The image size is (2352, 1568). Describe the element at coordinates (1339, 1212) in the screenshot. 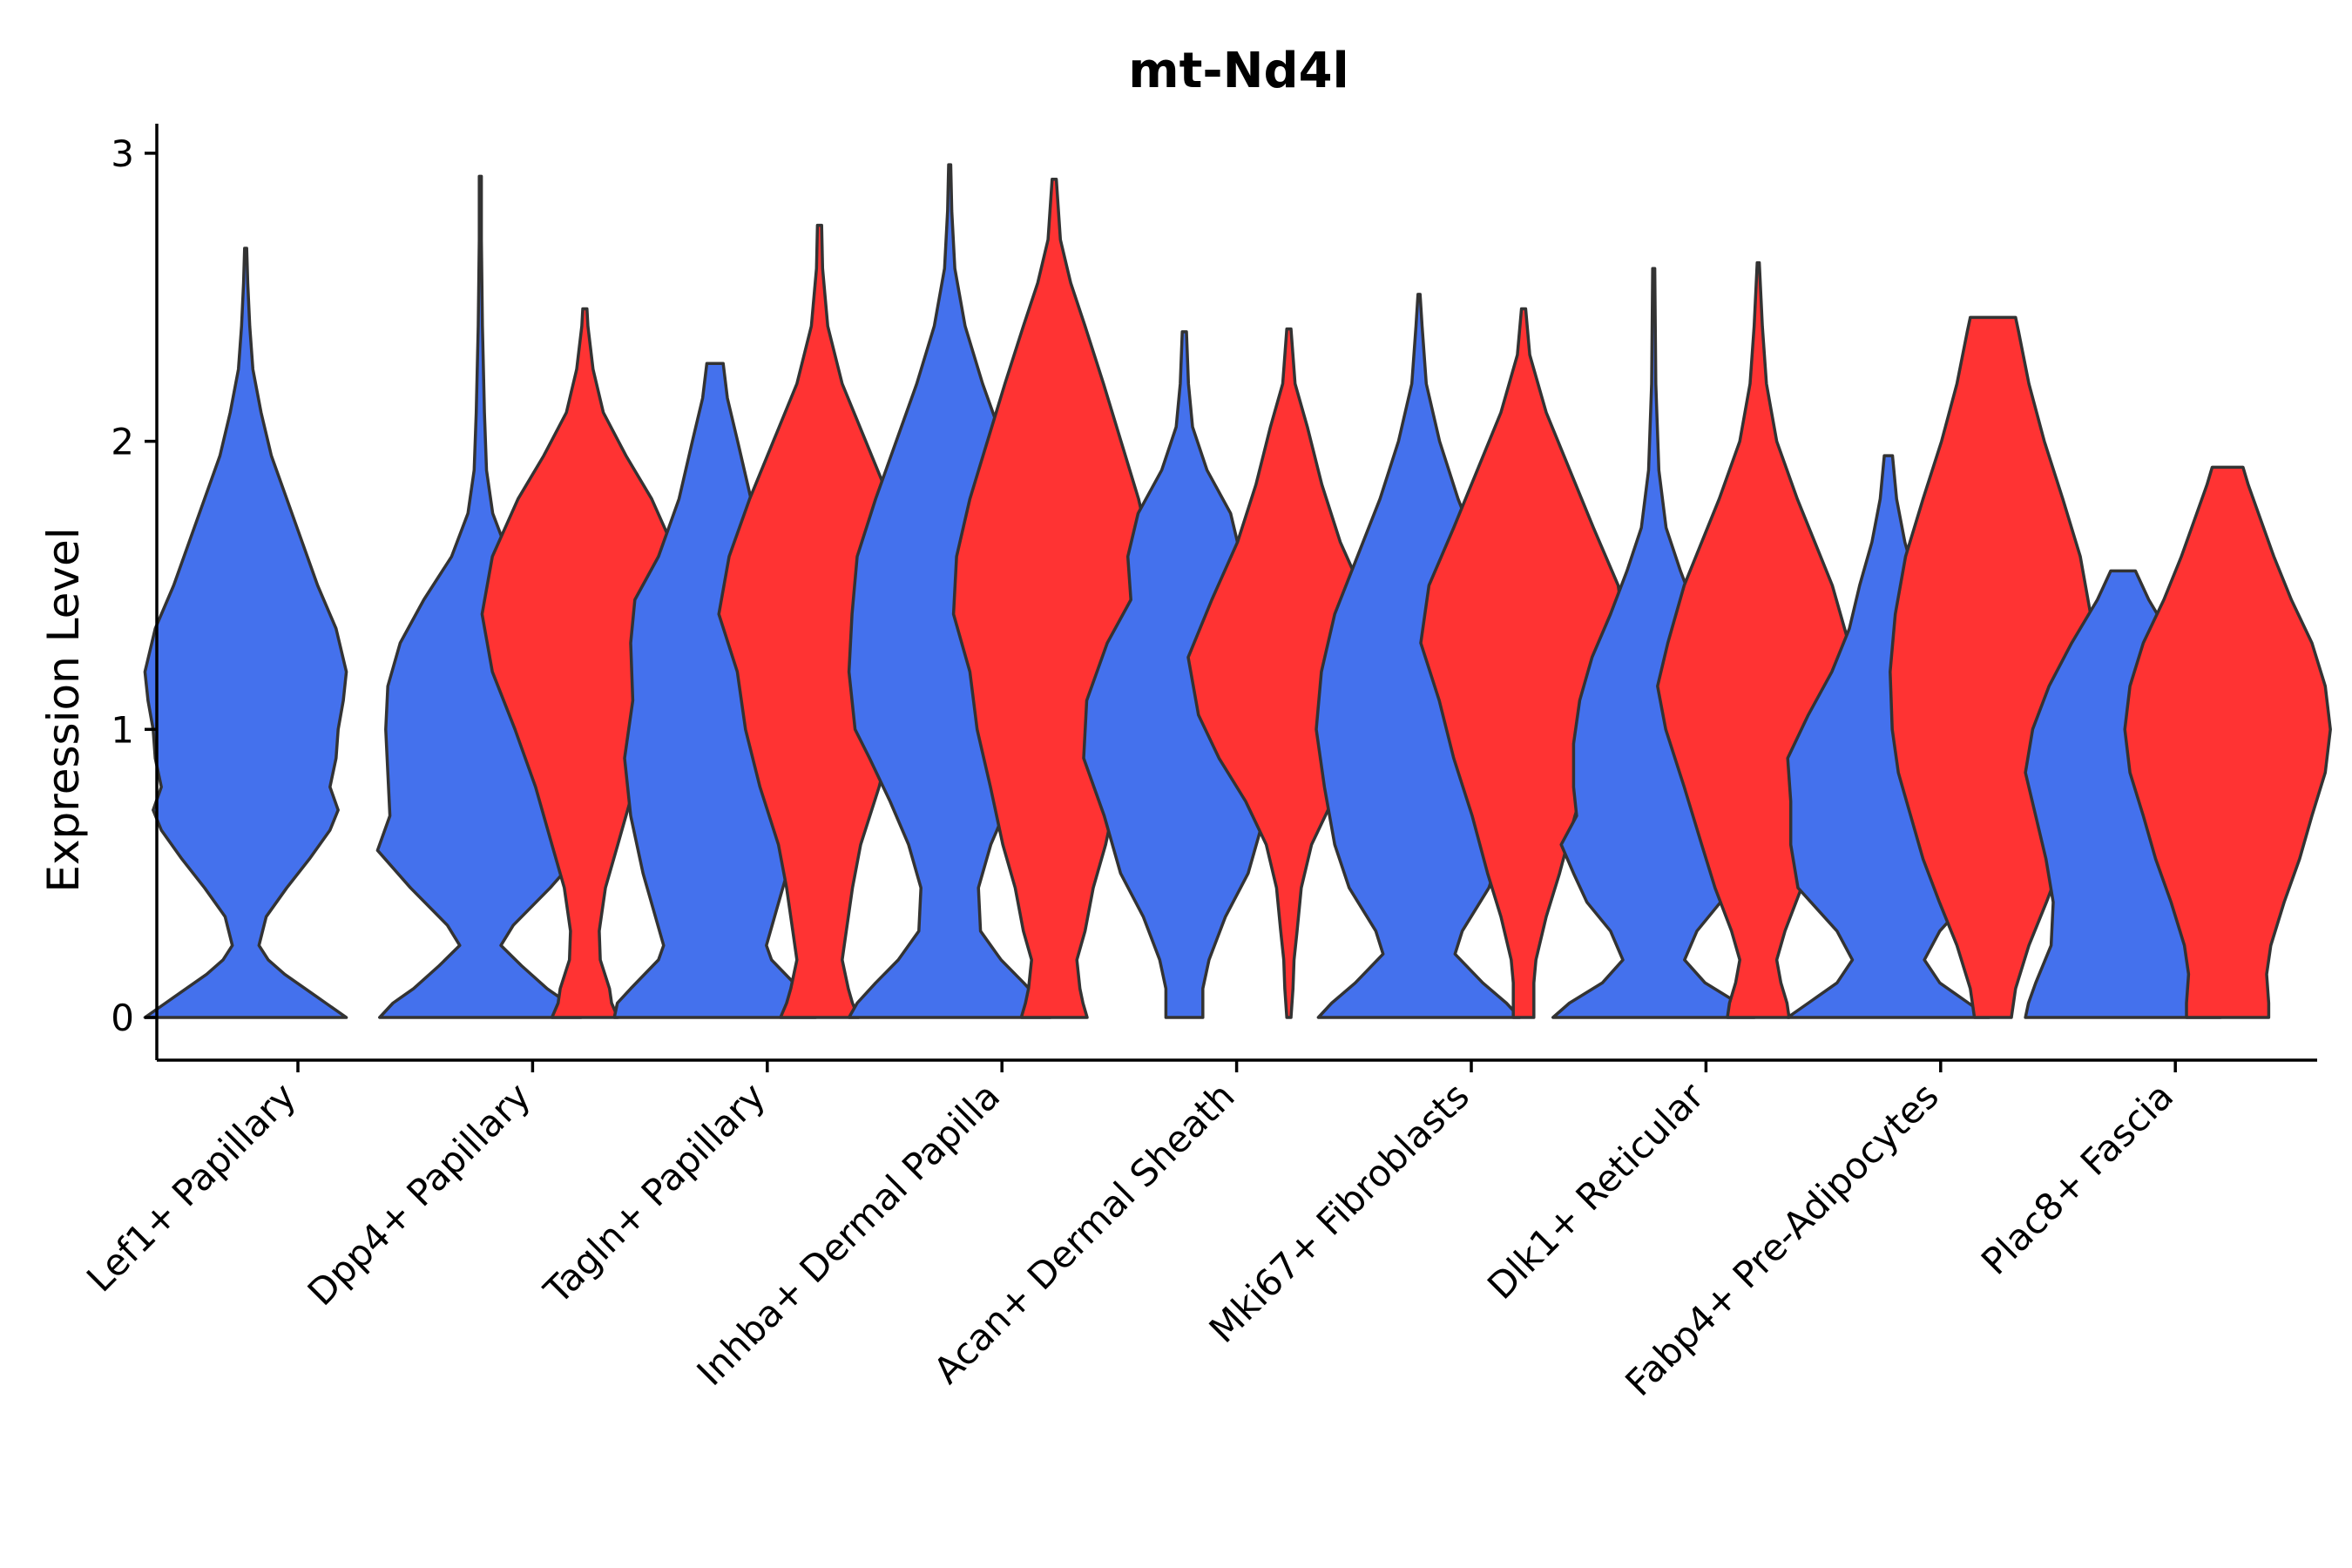

I see `x-tick-label: Mki67+ Fibroblasts` at that location.